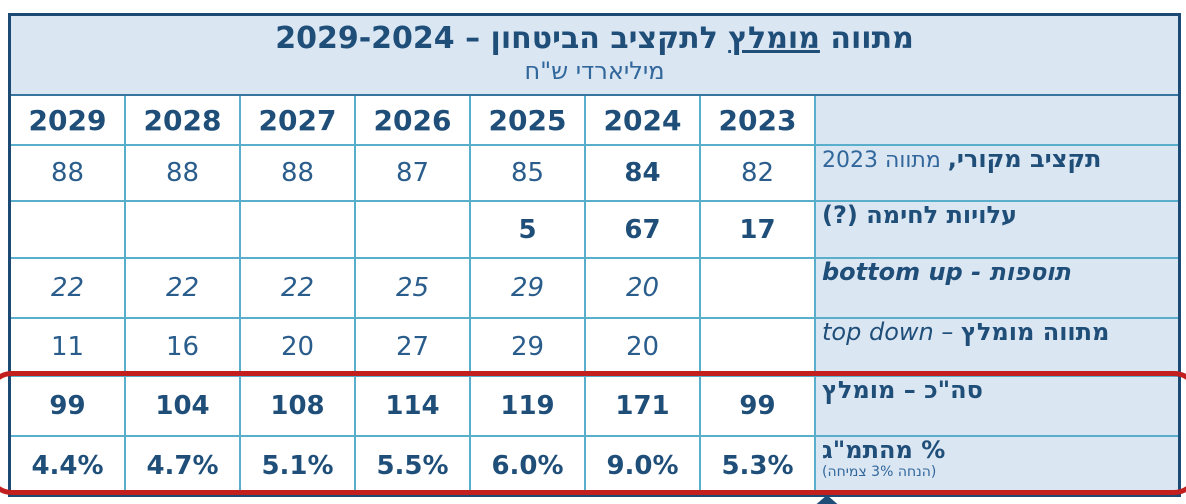 Image resolution: width=1186 pixels, height=504 pixels. Describe the element at coordinates (758, 121) in the screenshot. I see `year-header: 2023` at that location.